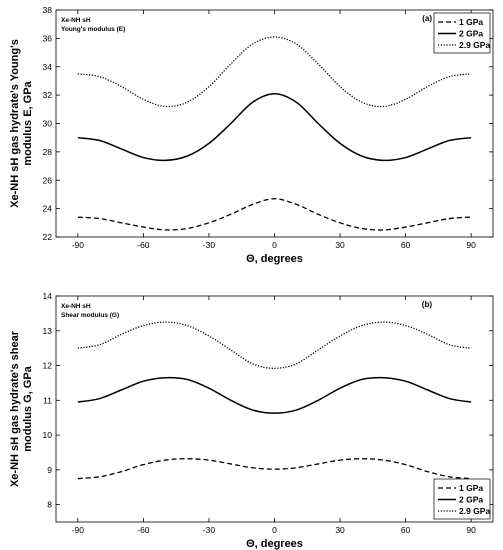  I want to click on legend-box, so click(462, 499).